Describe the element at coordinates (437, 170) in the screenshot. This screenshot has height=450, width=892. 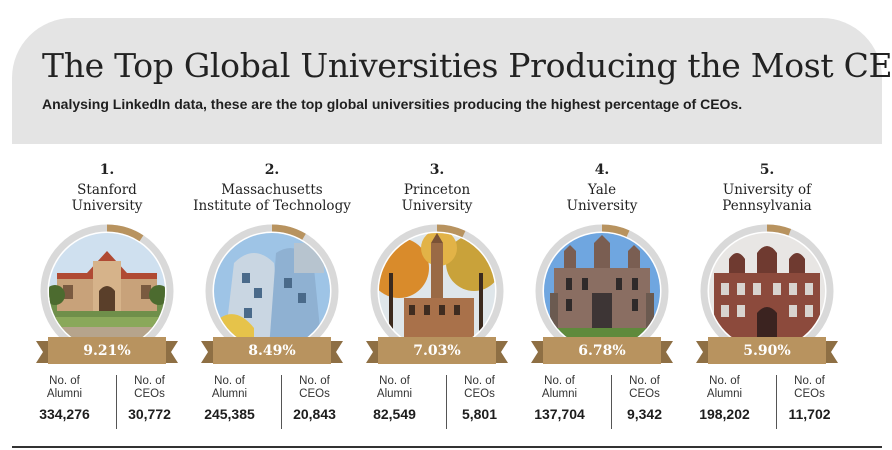
I see `university-rank: 3.` at that location.